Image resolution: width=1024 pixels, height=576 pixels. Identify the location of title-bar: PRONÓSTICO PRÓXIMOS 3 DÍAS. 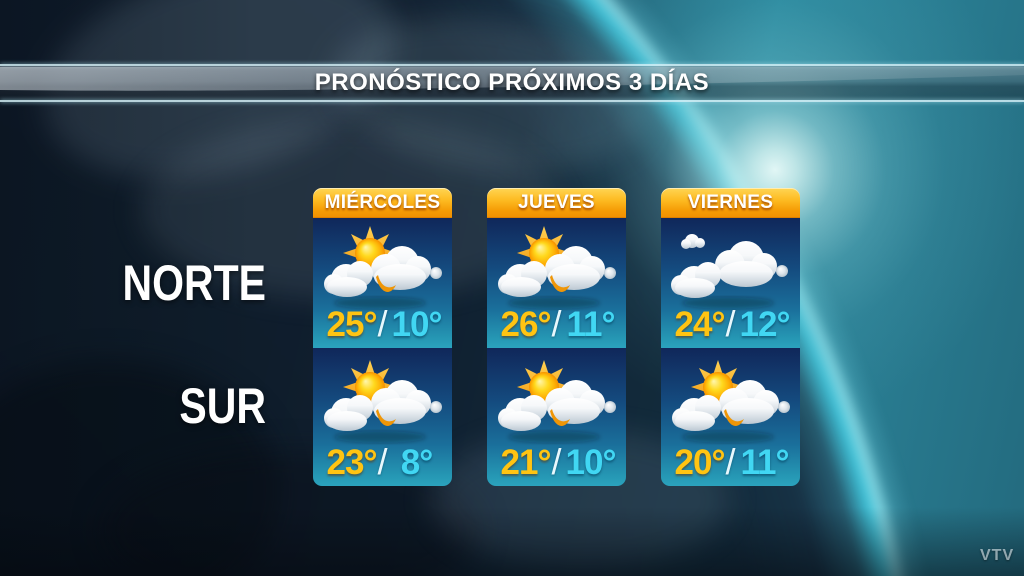
(512, 83).